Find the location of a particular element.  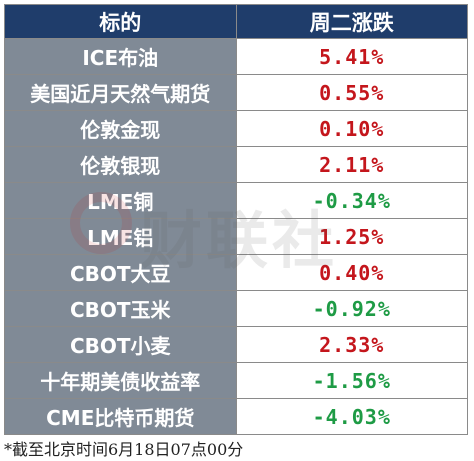

asset-name: CME比特币期货 is located at coordinates (120, 416).